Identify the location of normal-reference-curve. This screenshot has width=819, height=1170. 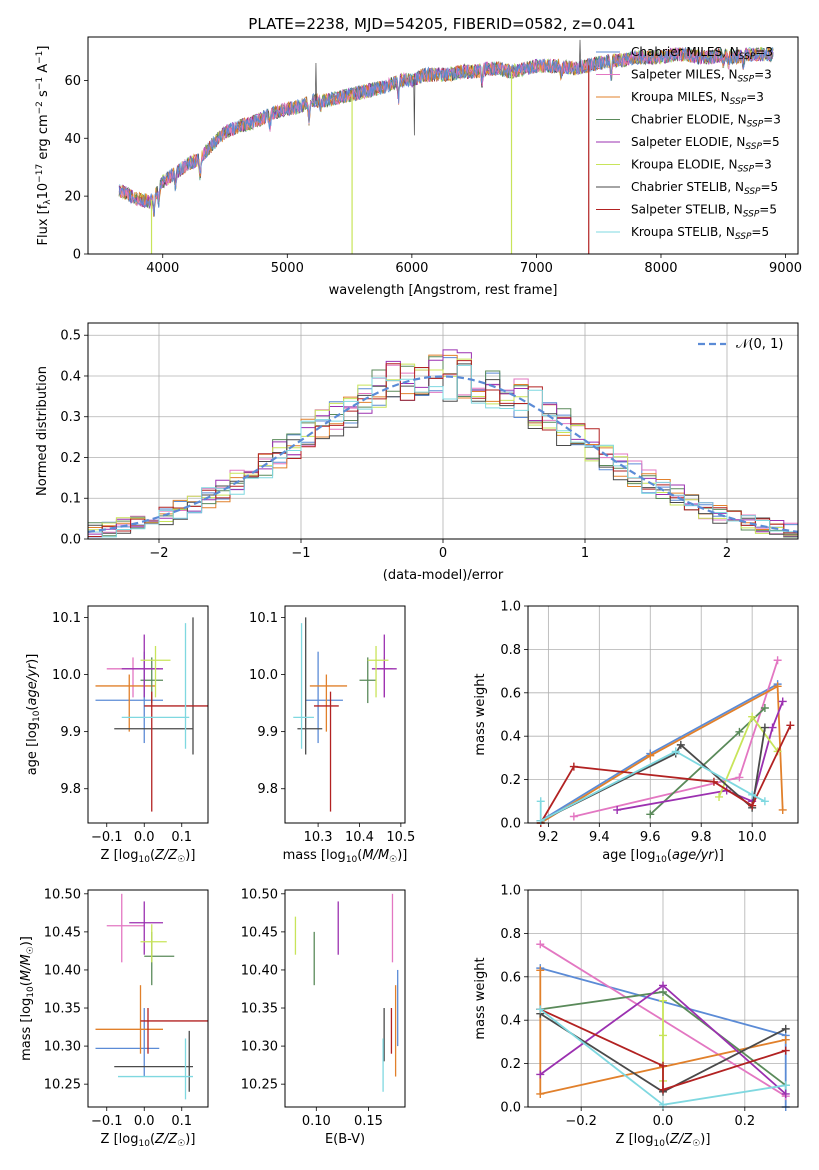
(443, 454).